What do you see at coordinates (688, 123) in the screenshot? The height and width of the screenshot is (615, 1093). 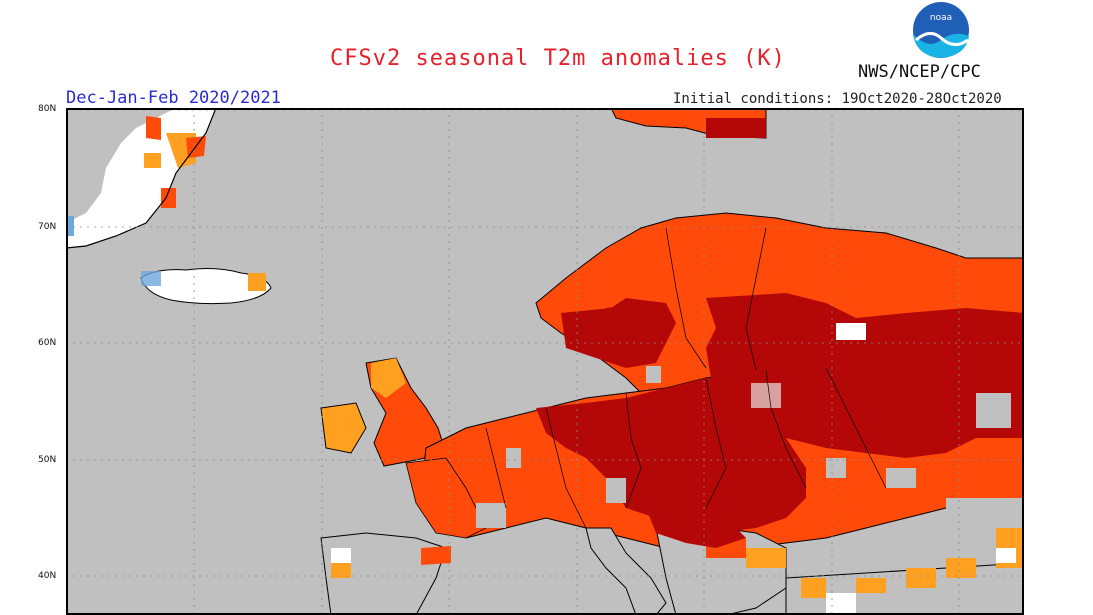 I see `svalbard-region` at bounding box center [688, 123].